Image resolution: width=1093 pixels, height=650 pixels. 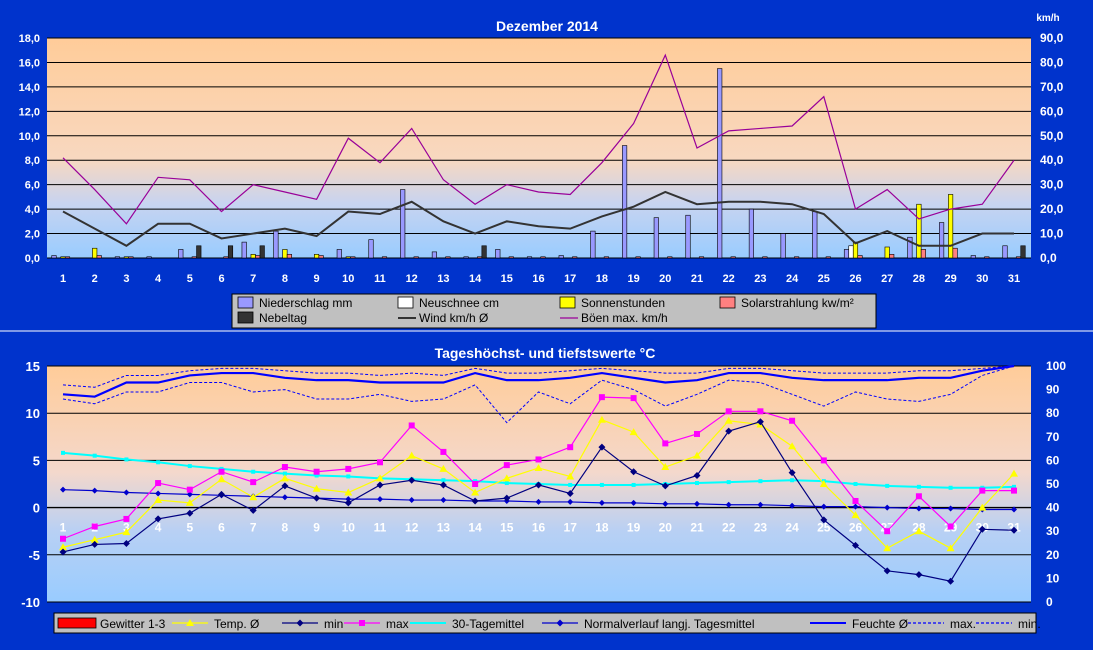 I want to click on y-tick-label: 8,0, so click(x=32, y=161).